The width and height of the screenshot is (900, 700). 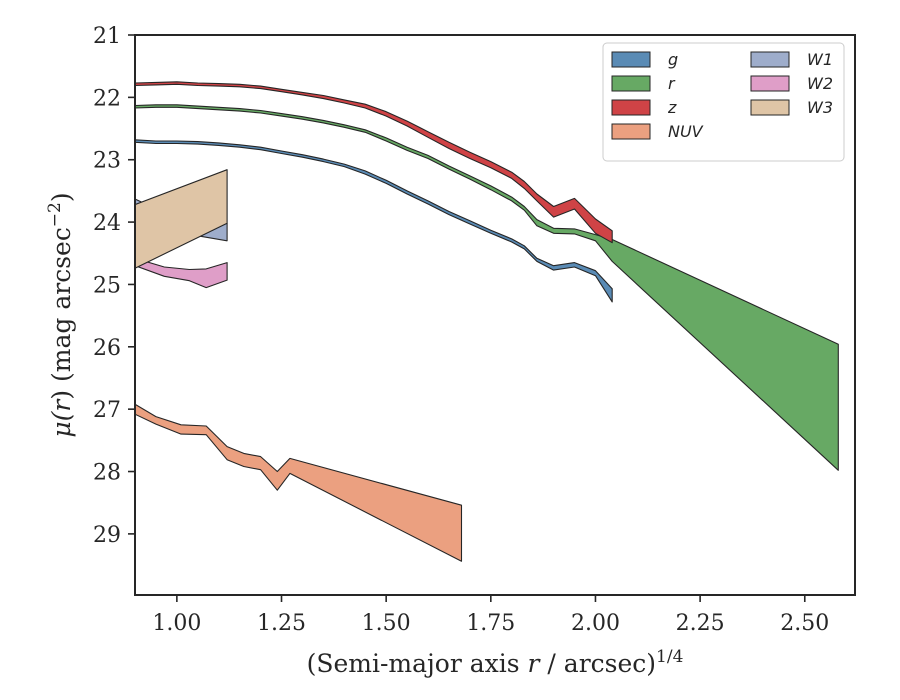 I want to click on x-tick-label: 1.00, so click(x=176, y=623).